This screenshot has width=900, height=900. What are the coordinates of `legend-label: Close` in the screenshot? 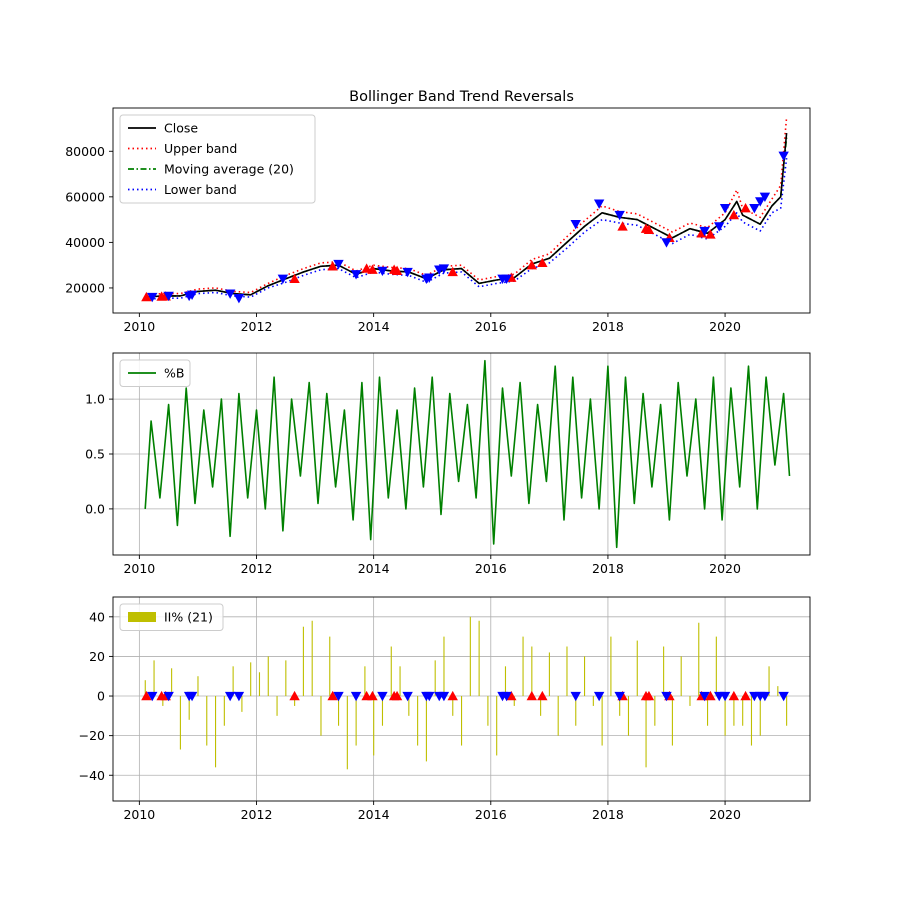 It's located at (181, 128).